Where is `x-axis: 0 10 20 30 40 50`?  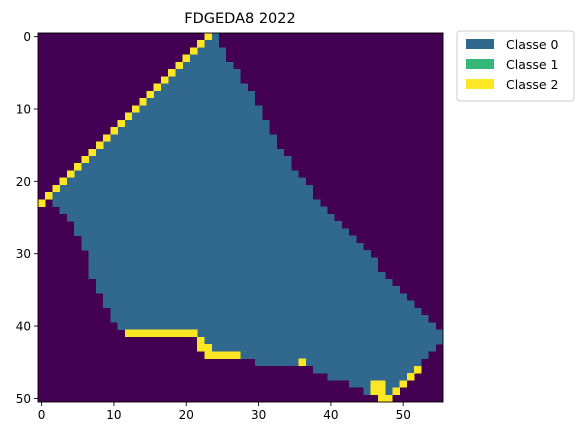 x-axis: 0 10 20 30 40 50 is located at coordinates (224, 412).